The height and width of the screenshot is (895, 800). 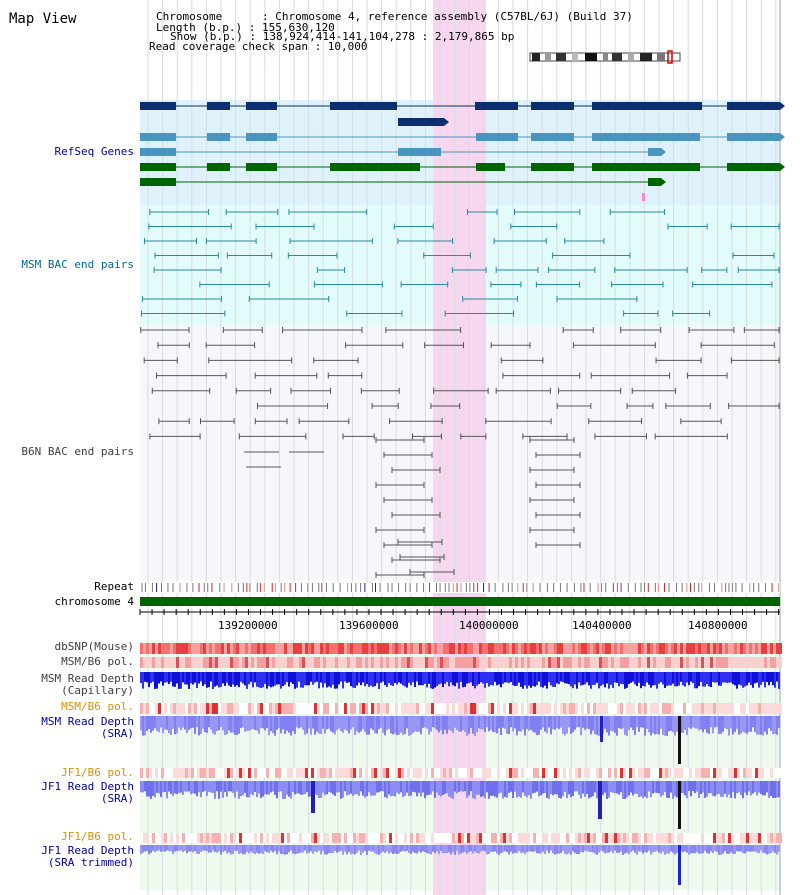 I want to click on gene-exon, so click(x=753, y=106).